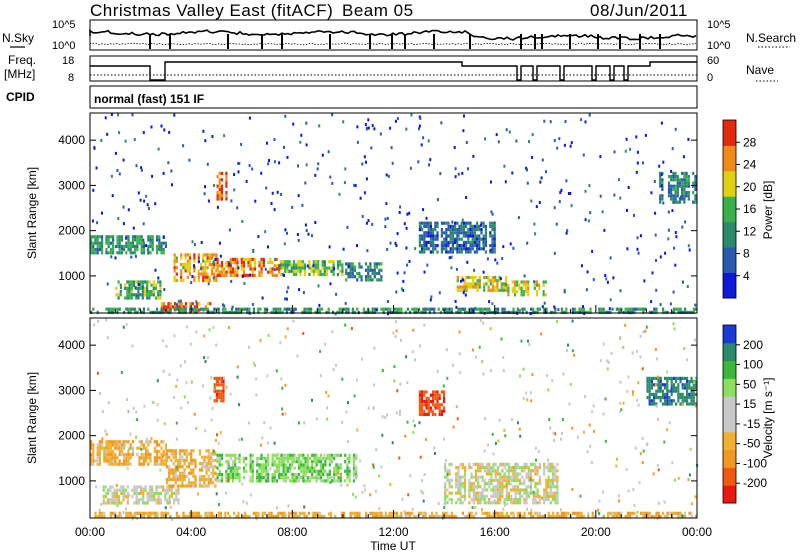 The width and height of the screenshot is (800, 559). What do you see at coordinates (64, 25) in the screenshot?
I see `nsky-top-tick: 10^5` at bounding box center [64, 25].